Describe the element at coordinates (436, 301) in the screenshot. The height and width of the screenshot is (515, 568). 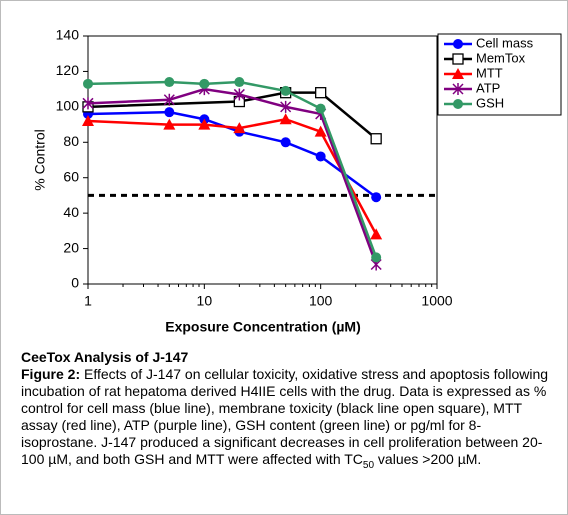
I see `x-tick-label: 1000` at that location.